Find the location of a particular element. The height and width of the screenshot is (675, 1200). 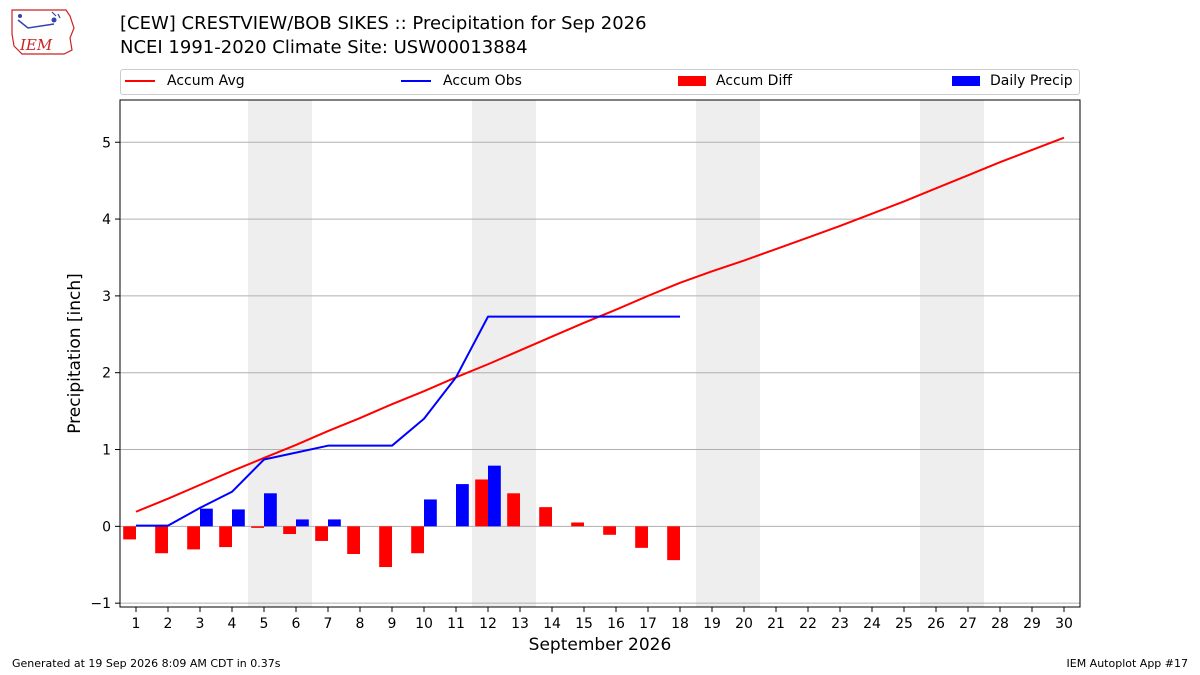

x-tick-label: 18 is located at coordinates (680, 624).